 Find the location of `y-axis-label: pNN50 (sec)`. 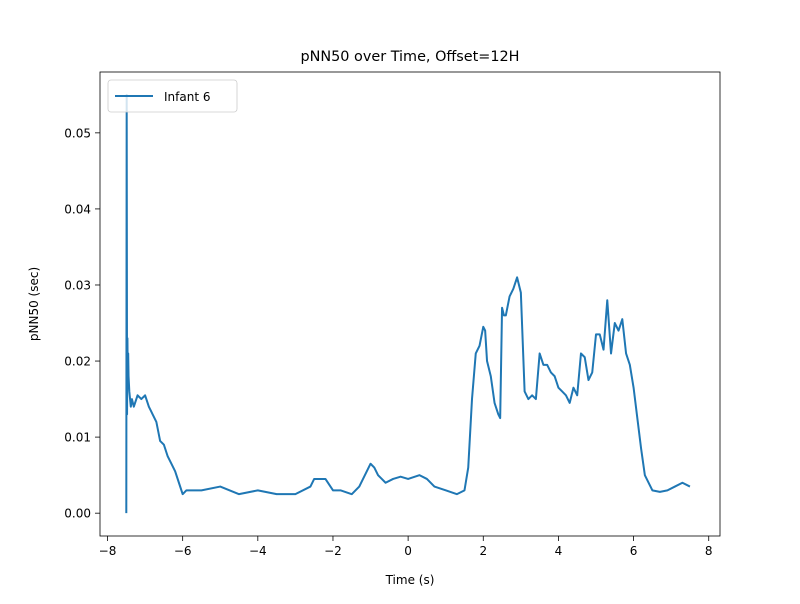

y-axis-label: pNN50 (sec) is located at coordinates (34, 304).